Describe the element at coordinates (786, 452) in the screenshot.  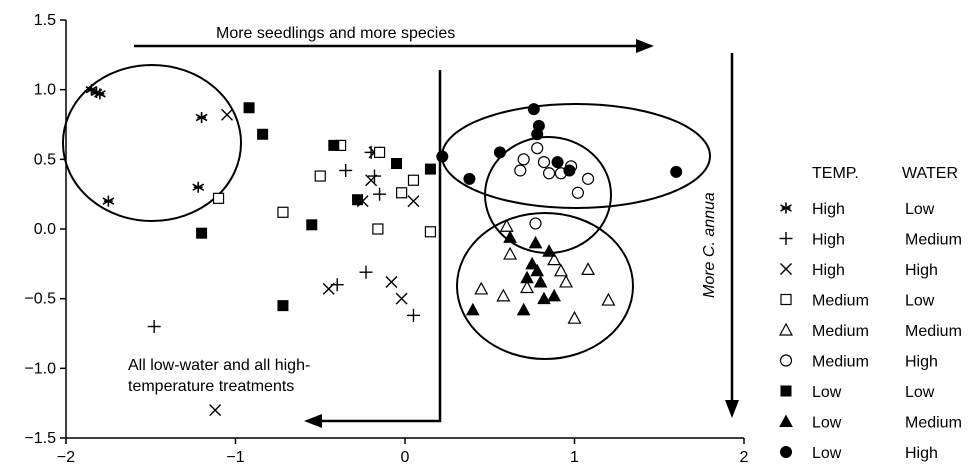
I see `legend-marker-filled-circle` at that location.